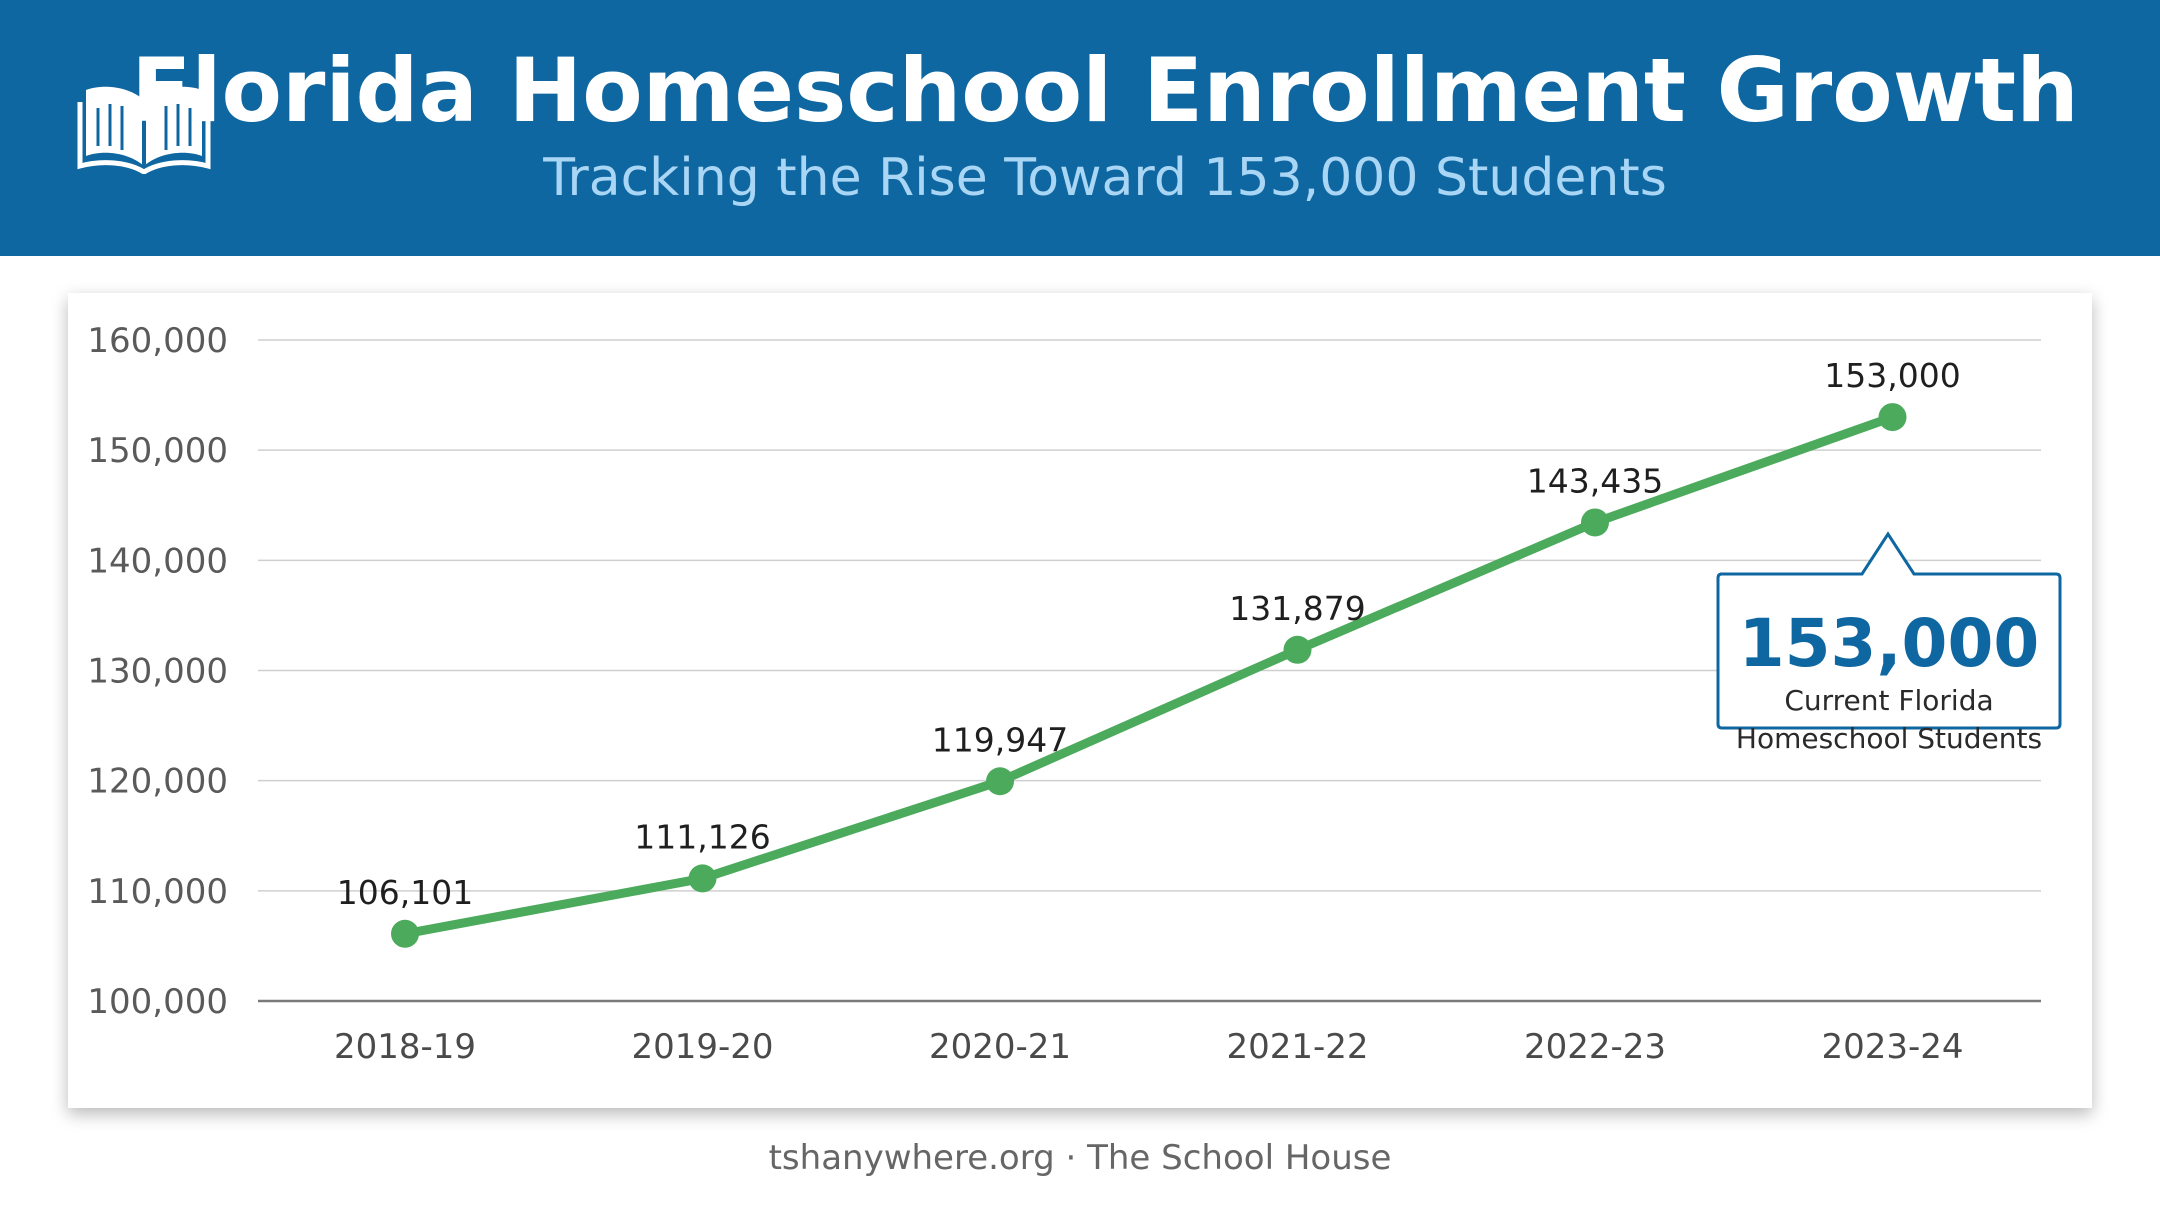  What do you see at coordinates (144, 130) in the screenshot?
I see `open-book-icon` at bounding box center [144, 130].